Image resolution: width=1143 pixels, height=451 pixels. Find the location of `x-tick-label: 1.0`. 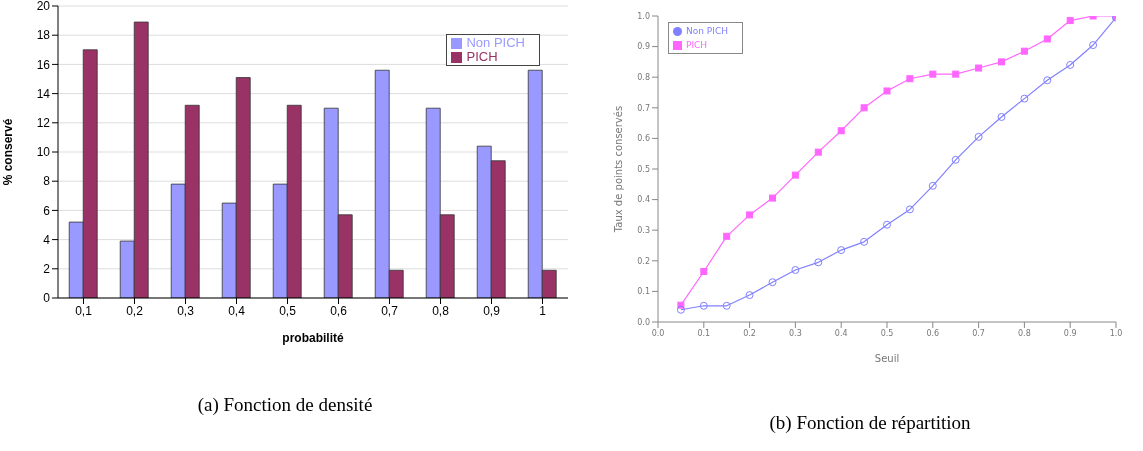

x-tick-label: 1.0 is located at coordinates (1116, 333).